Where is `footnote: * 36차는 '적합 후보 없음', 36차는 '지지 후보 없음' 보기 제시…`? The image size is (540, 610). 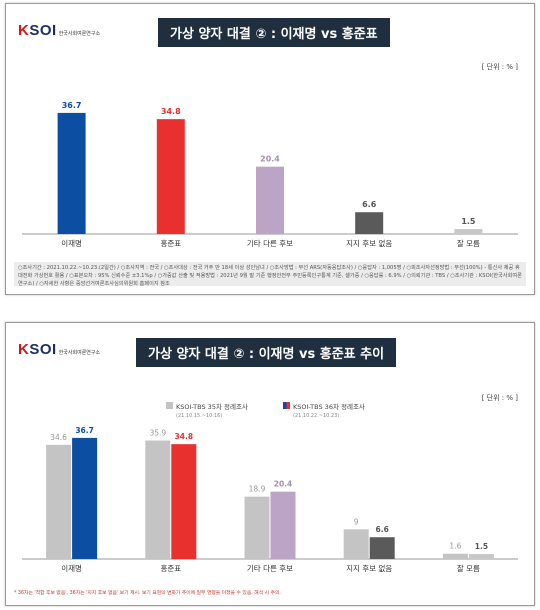 footnote: * 36차는 '적합 후보 없음', 36차는 '지지 후보 없음' 보기 제시… is located at coordinates (147, 593).